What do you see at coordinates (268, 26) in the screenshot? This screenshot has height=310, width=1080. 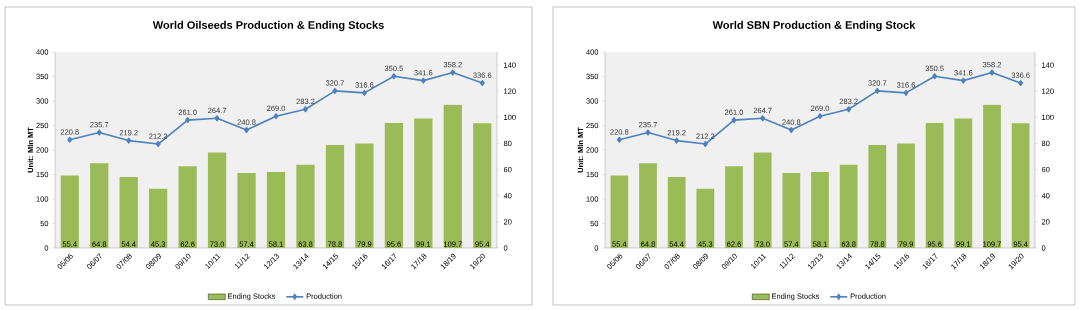 I see `chart-title: World Oilseeds Production & Ending Stocks` at bounding box center [268, 26].